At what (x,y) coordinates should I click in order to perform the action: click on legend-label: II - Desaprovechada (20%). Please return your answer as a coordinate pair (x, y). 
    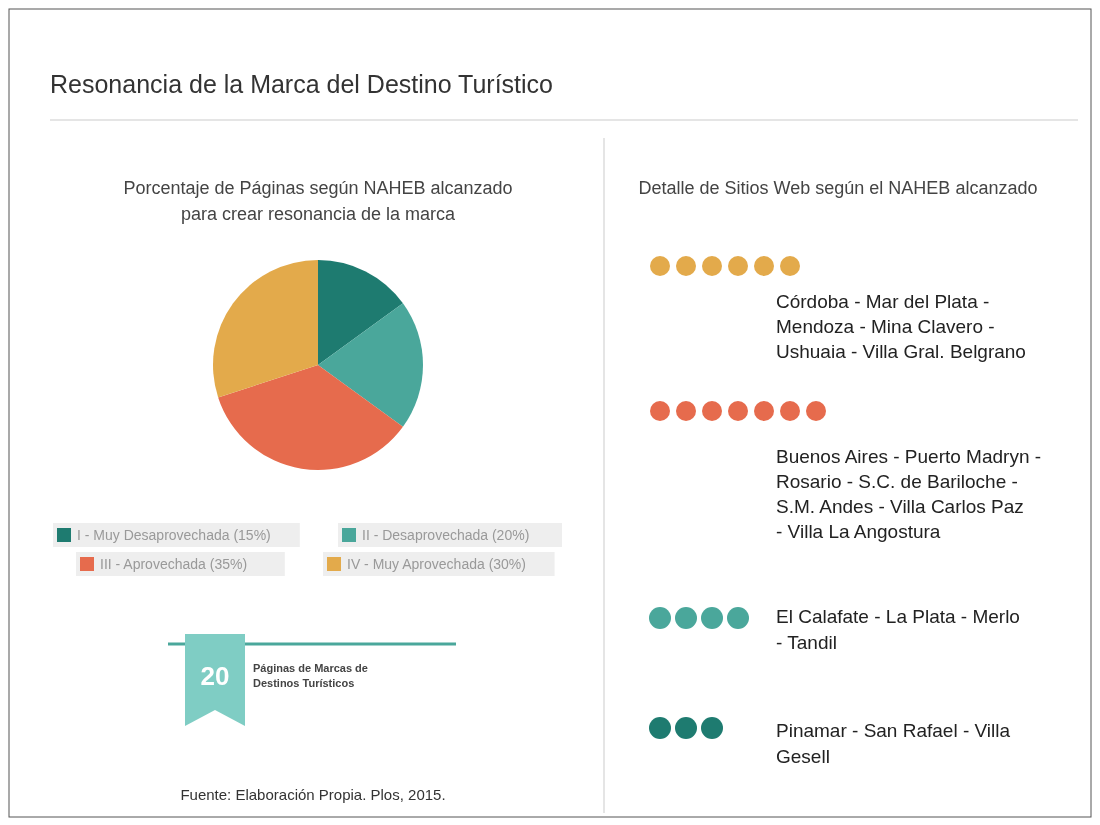
    Looking at the image, I should click on (446, 535).